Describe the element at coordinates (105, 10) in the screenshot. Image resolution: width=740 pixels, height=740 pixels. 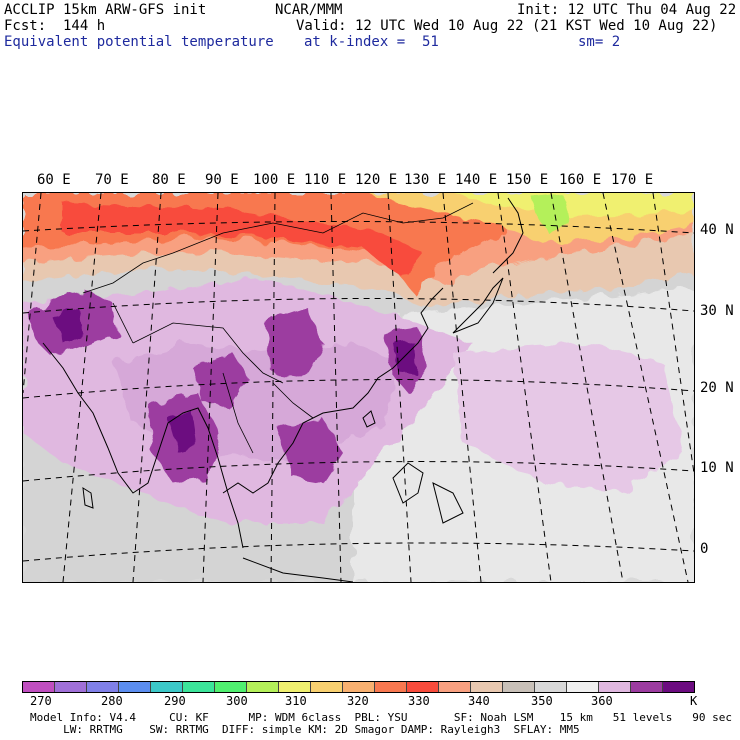
I see `model-title: ACCLIP 15km ARW-GFS init` at that location.